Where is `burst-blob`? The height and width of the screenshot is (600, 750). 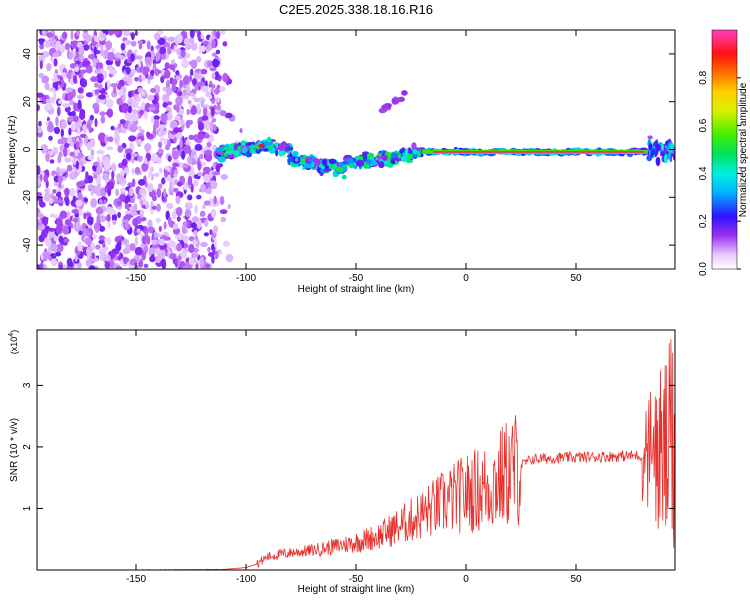
burst-blob is located at coordinates (662, 147).